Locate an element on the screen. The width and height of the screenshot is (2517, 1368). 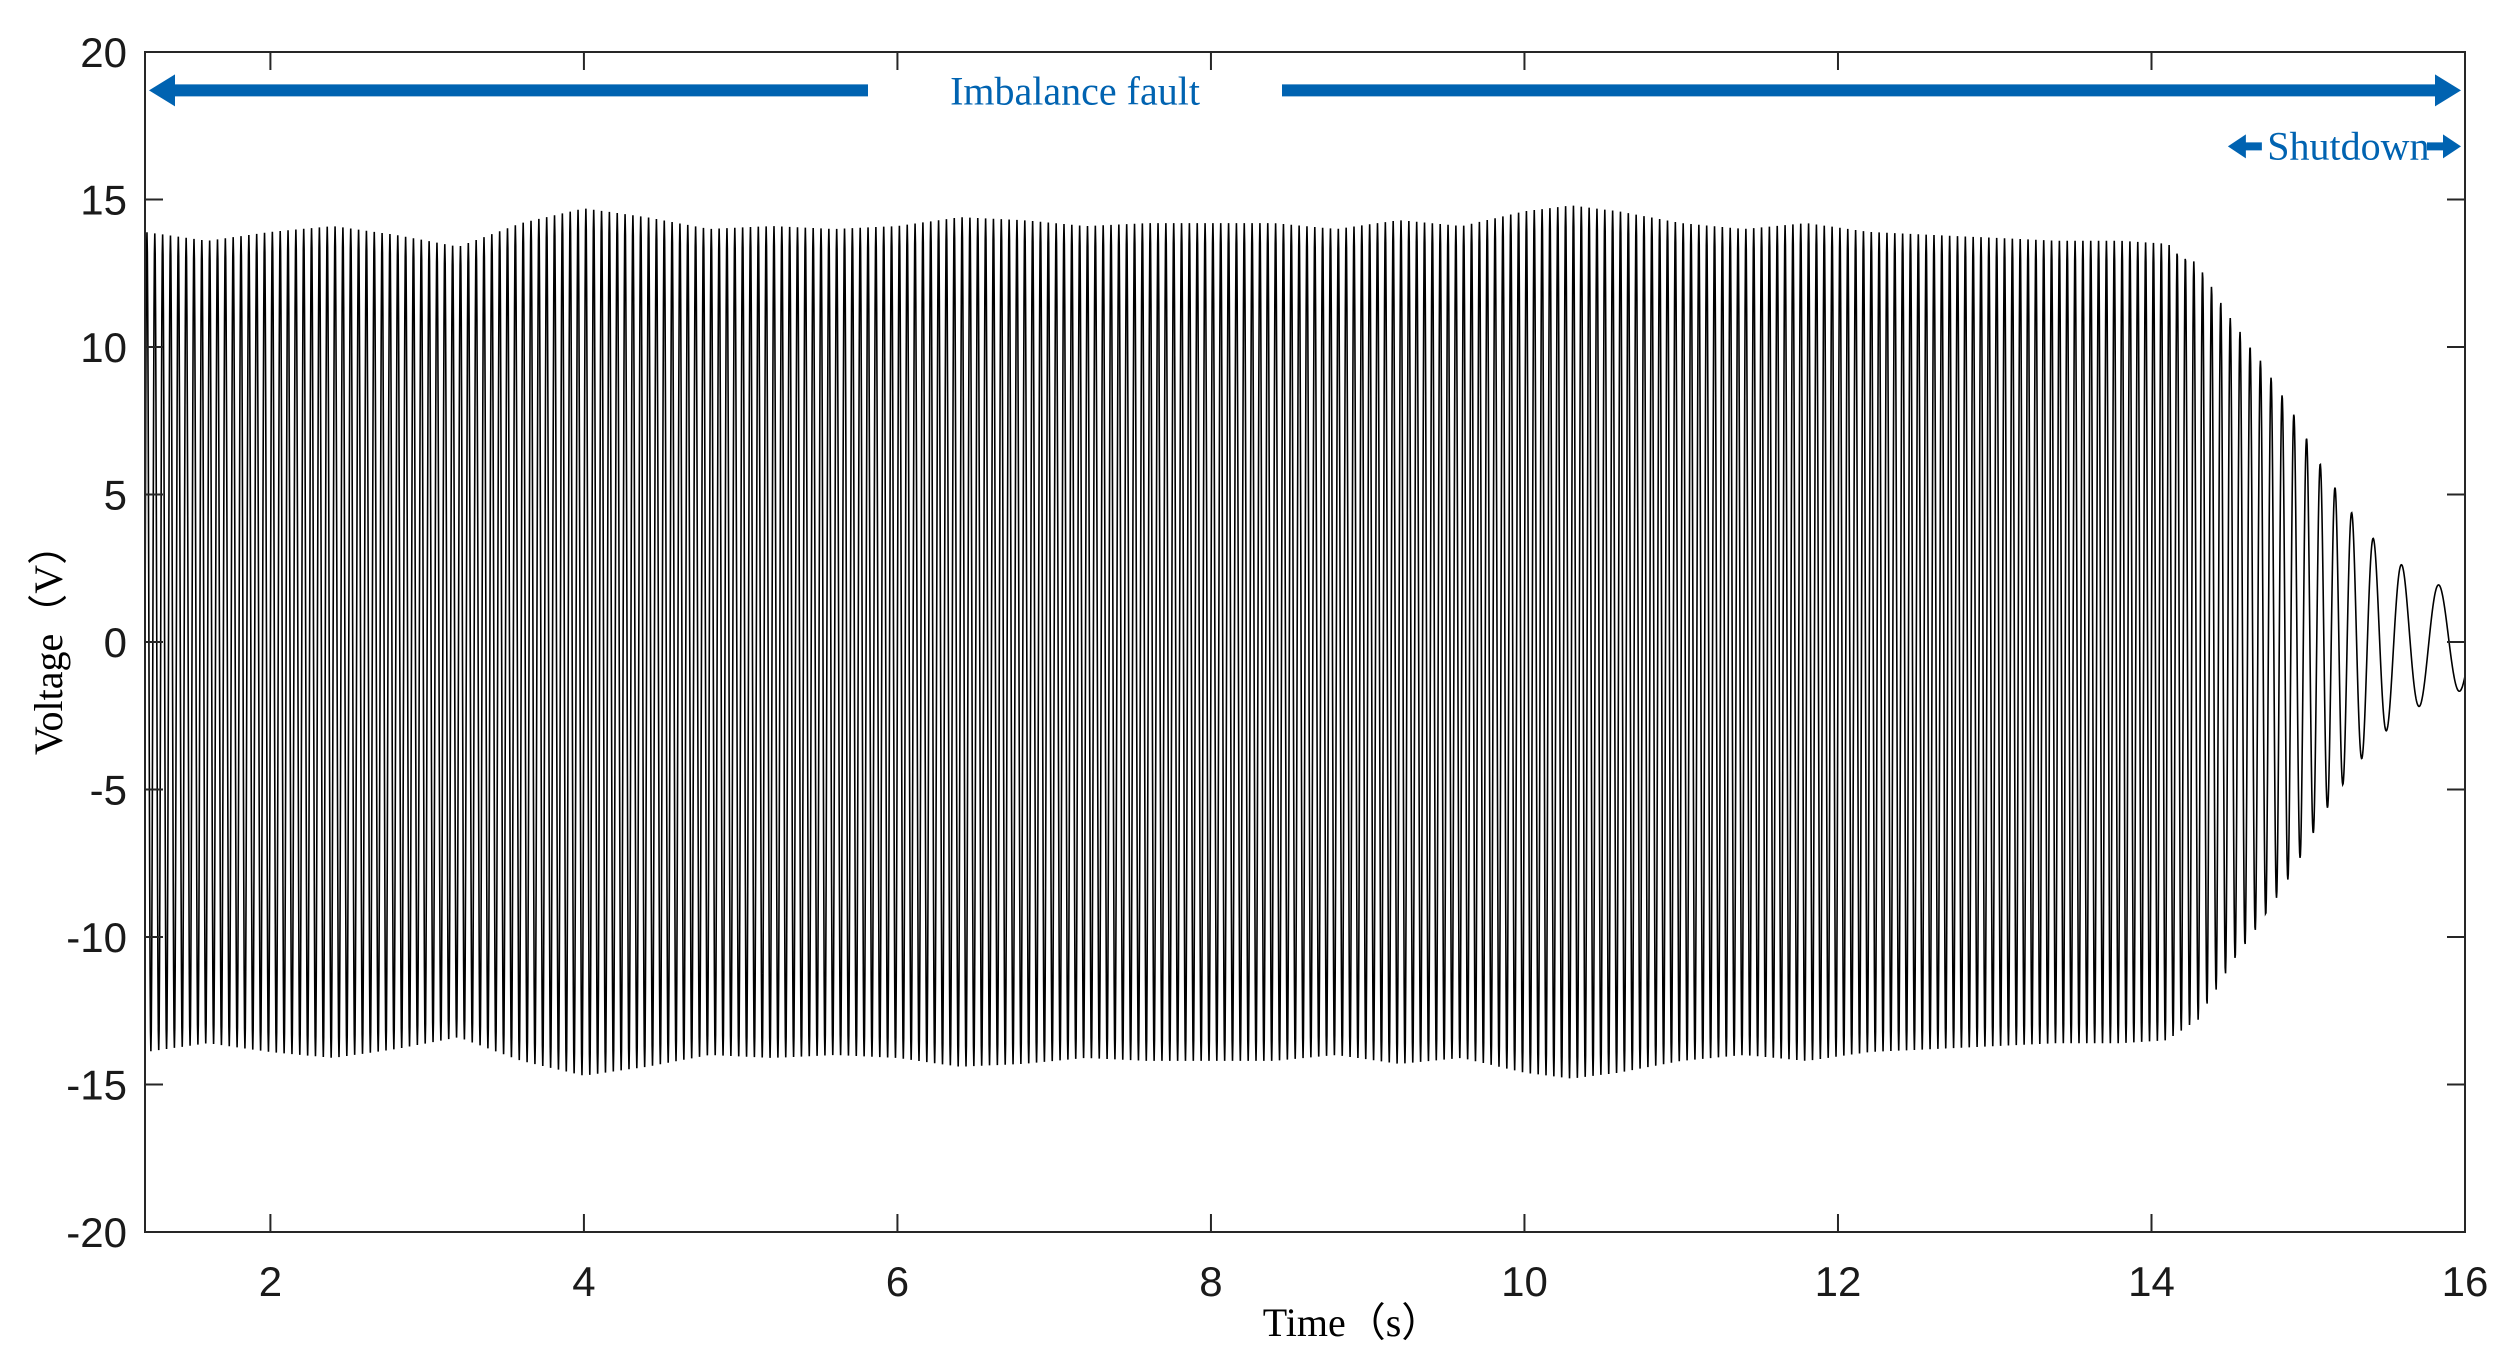
x-tick-label: 2 is located at coordinates (270, 1281).